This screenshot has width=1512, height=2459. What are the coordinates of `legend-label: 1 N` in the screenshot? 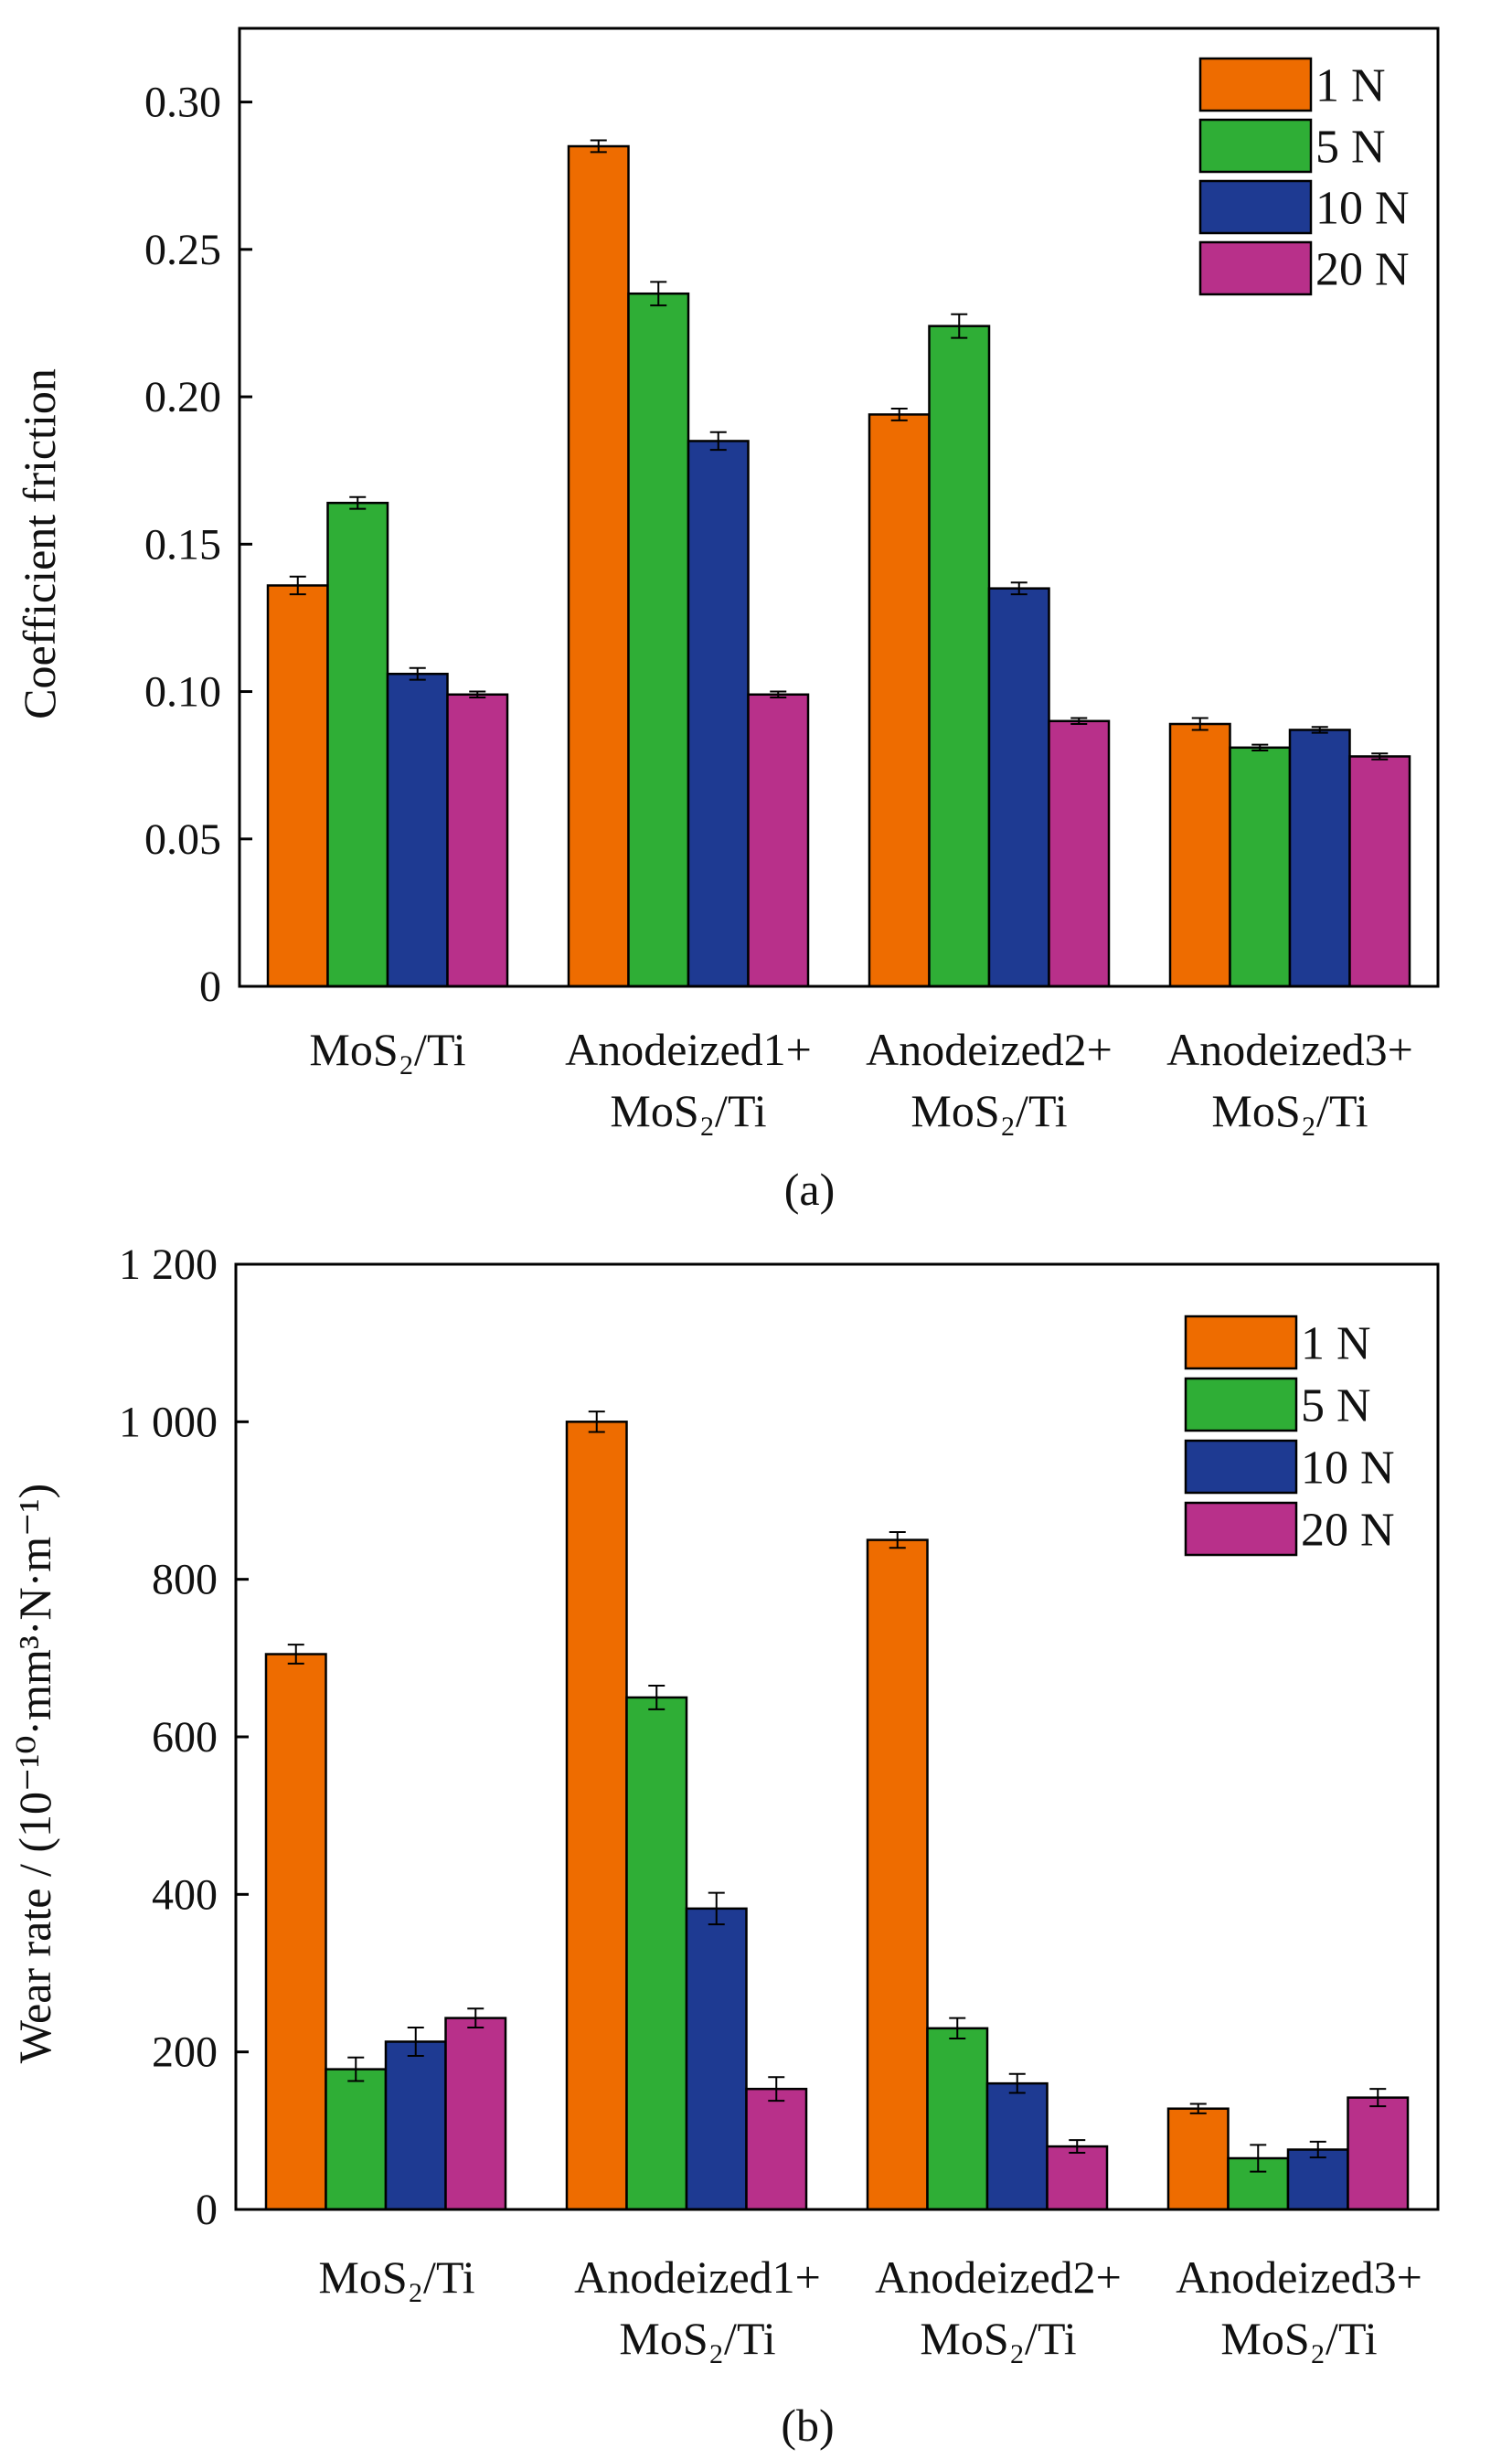 It's located at (1350, 86).